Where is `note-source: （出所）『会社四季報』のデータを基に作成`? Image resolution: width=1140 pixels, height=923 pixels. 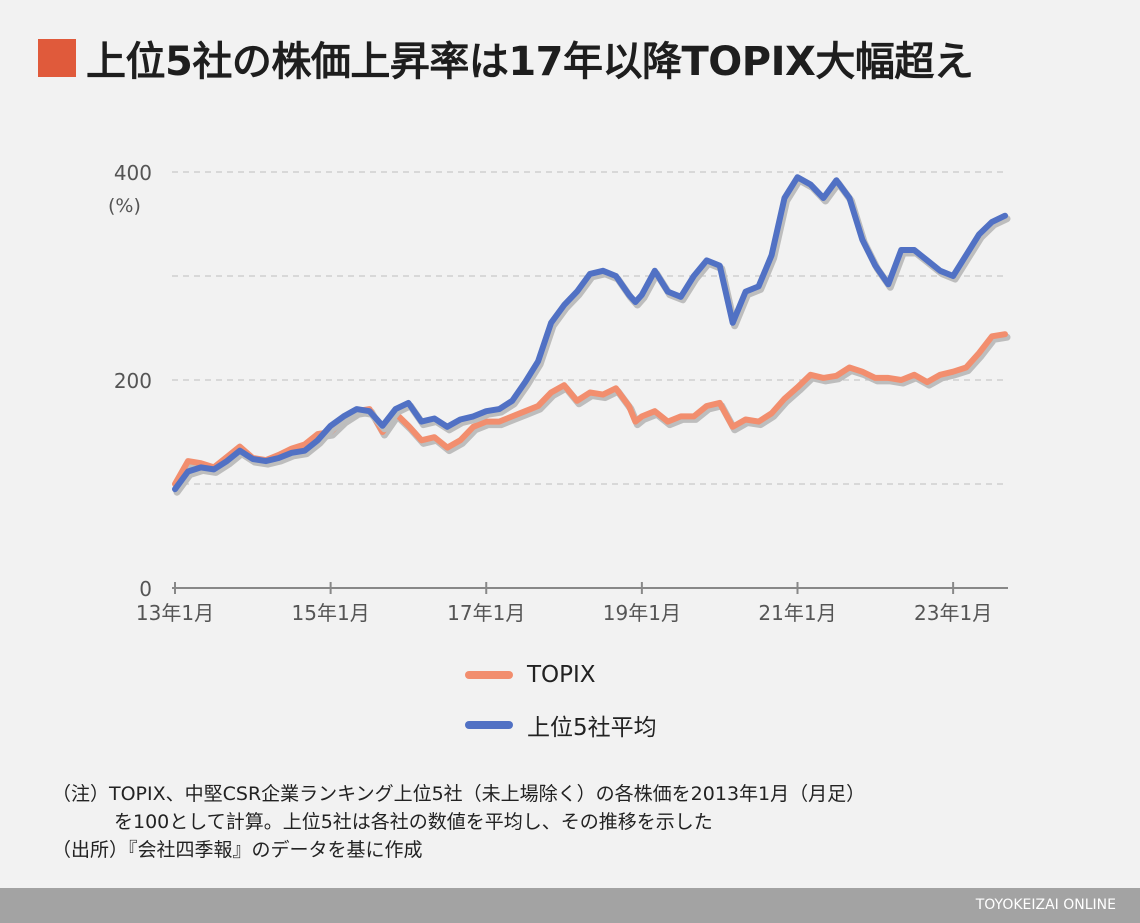
note-source: （出所）『会社四季報』のデータを基に作成 is located at coordinates (237, 850).